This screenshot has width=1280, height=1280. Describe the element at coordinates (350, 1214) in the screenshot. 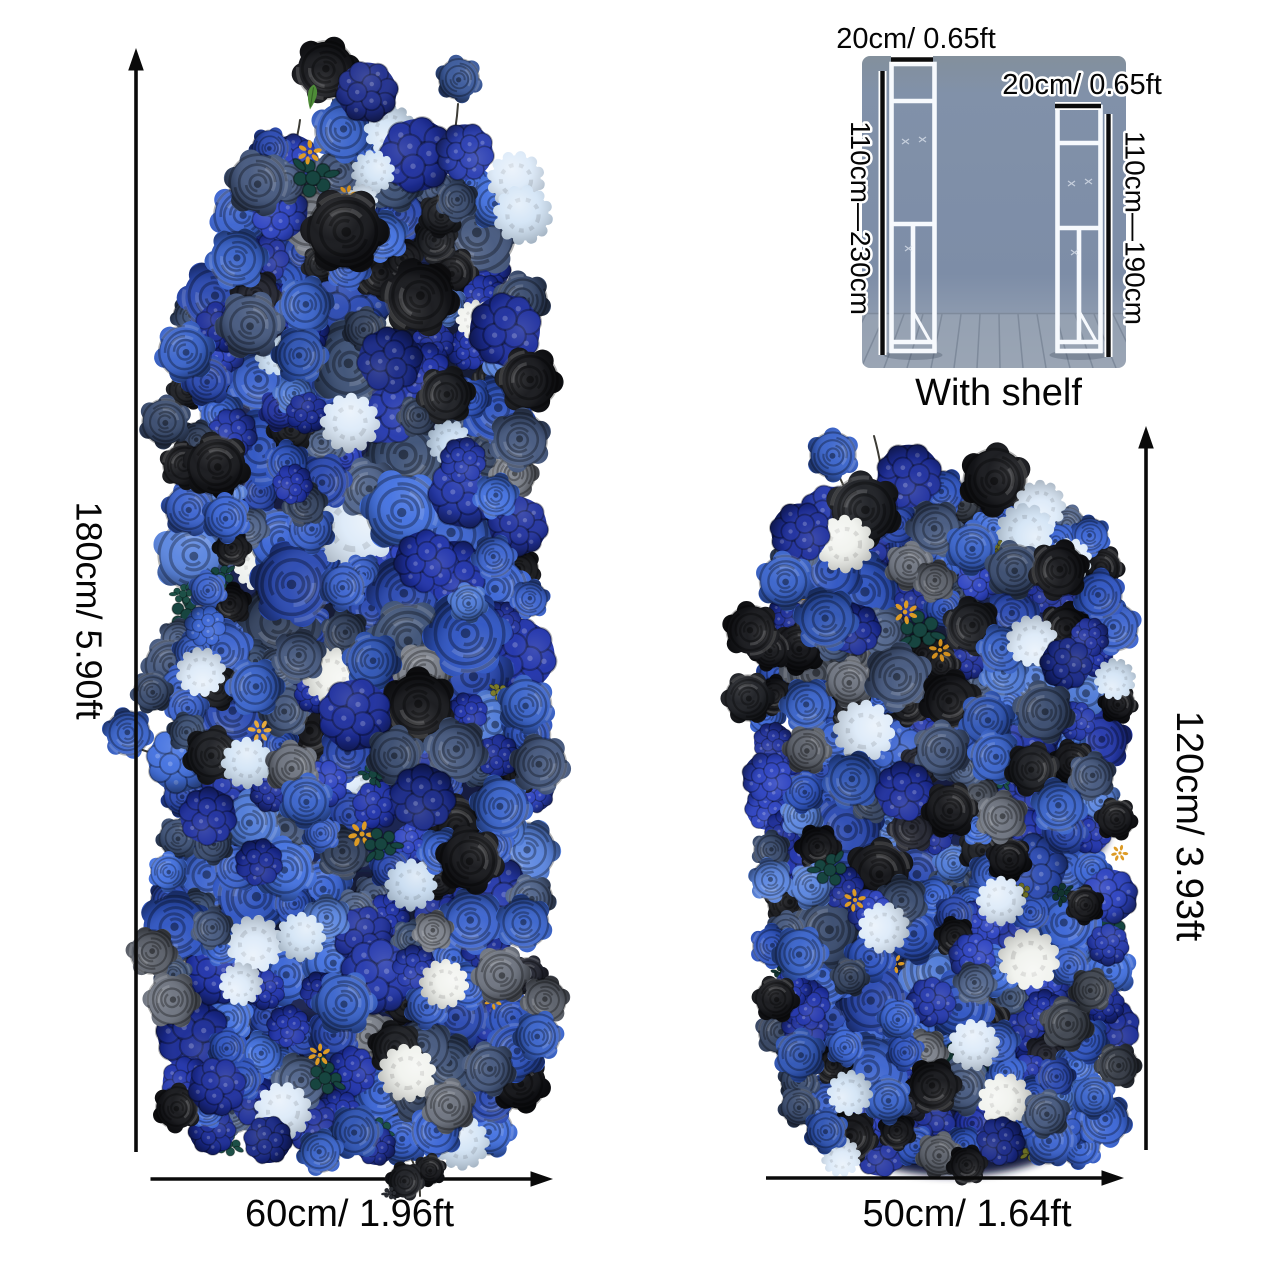

I see `svg-text: 60cm/ 1.96ft` at that location.